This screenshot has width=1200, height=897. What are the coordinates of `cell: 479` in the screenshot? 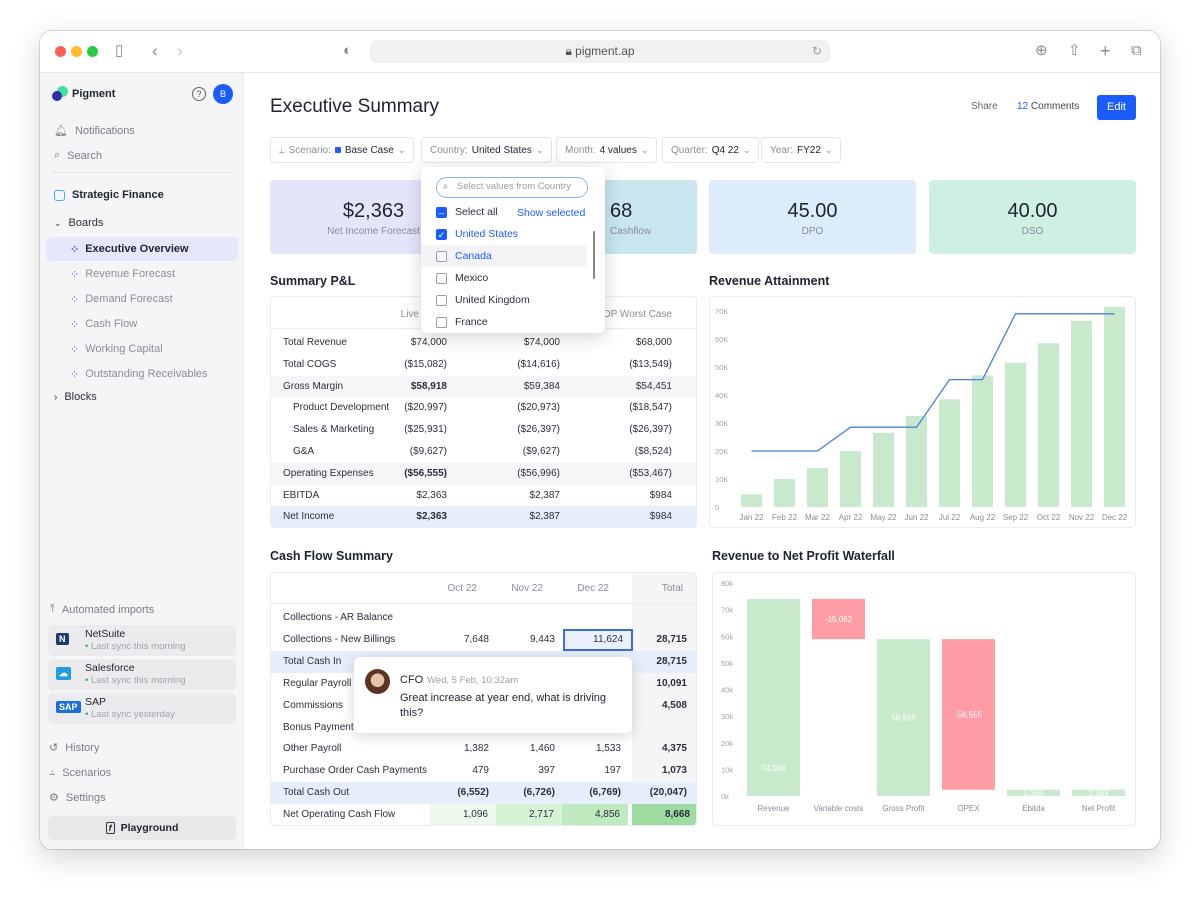 It's located at (480, 771).